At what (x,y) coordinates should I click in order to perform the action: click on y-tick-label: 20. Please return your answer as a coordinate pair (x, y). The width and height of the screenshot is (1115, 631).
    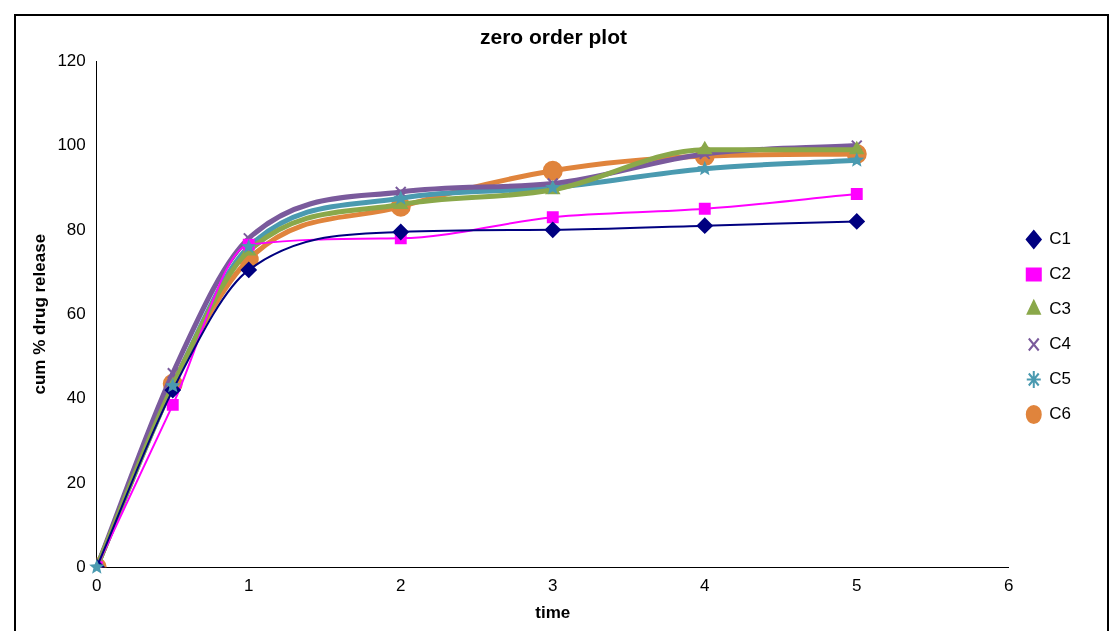
    Looking at the image, I should click on (76, 482).